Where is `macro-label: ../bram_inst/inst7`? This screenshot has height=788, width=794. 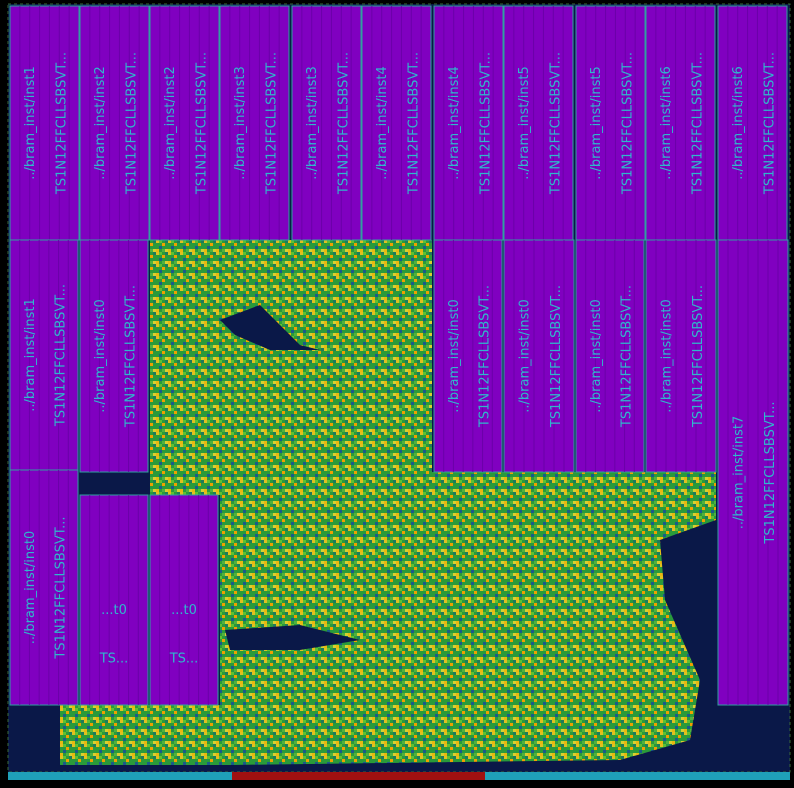 macro-label: ../bram_inst/inst7 is located at coordinates (739, 472).